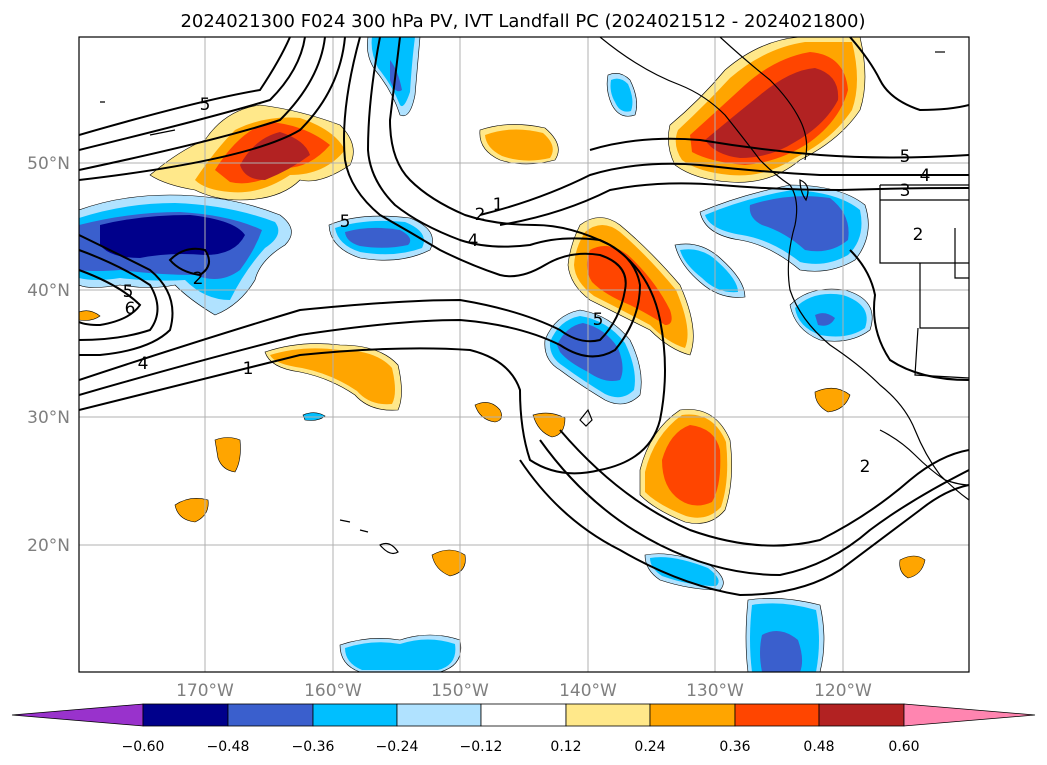 The height and width of the screenshot is (765, 1047). I want to click on colorbar-tick-label: −0.36, so click(313, 747).